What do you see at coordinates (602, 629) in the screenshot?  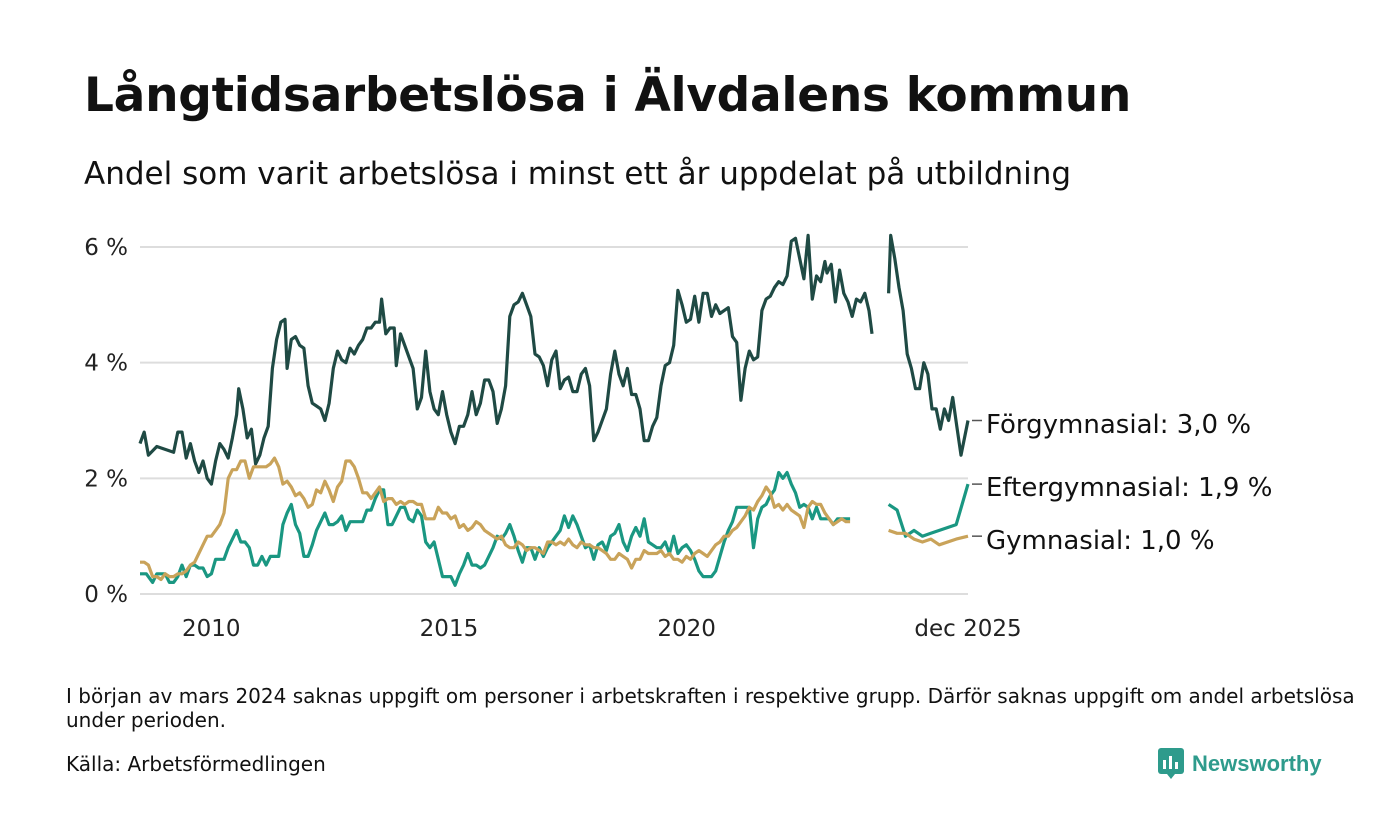 I see `x-axis-ticks: 2010 2015 2020 dec 2025` at bounding box center [602, 629].